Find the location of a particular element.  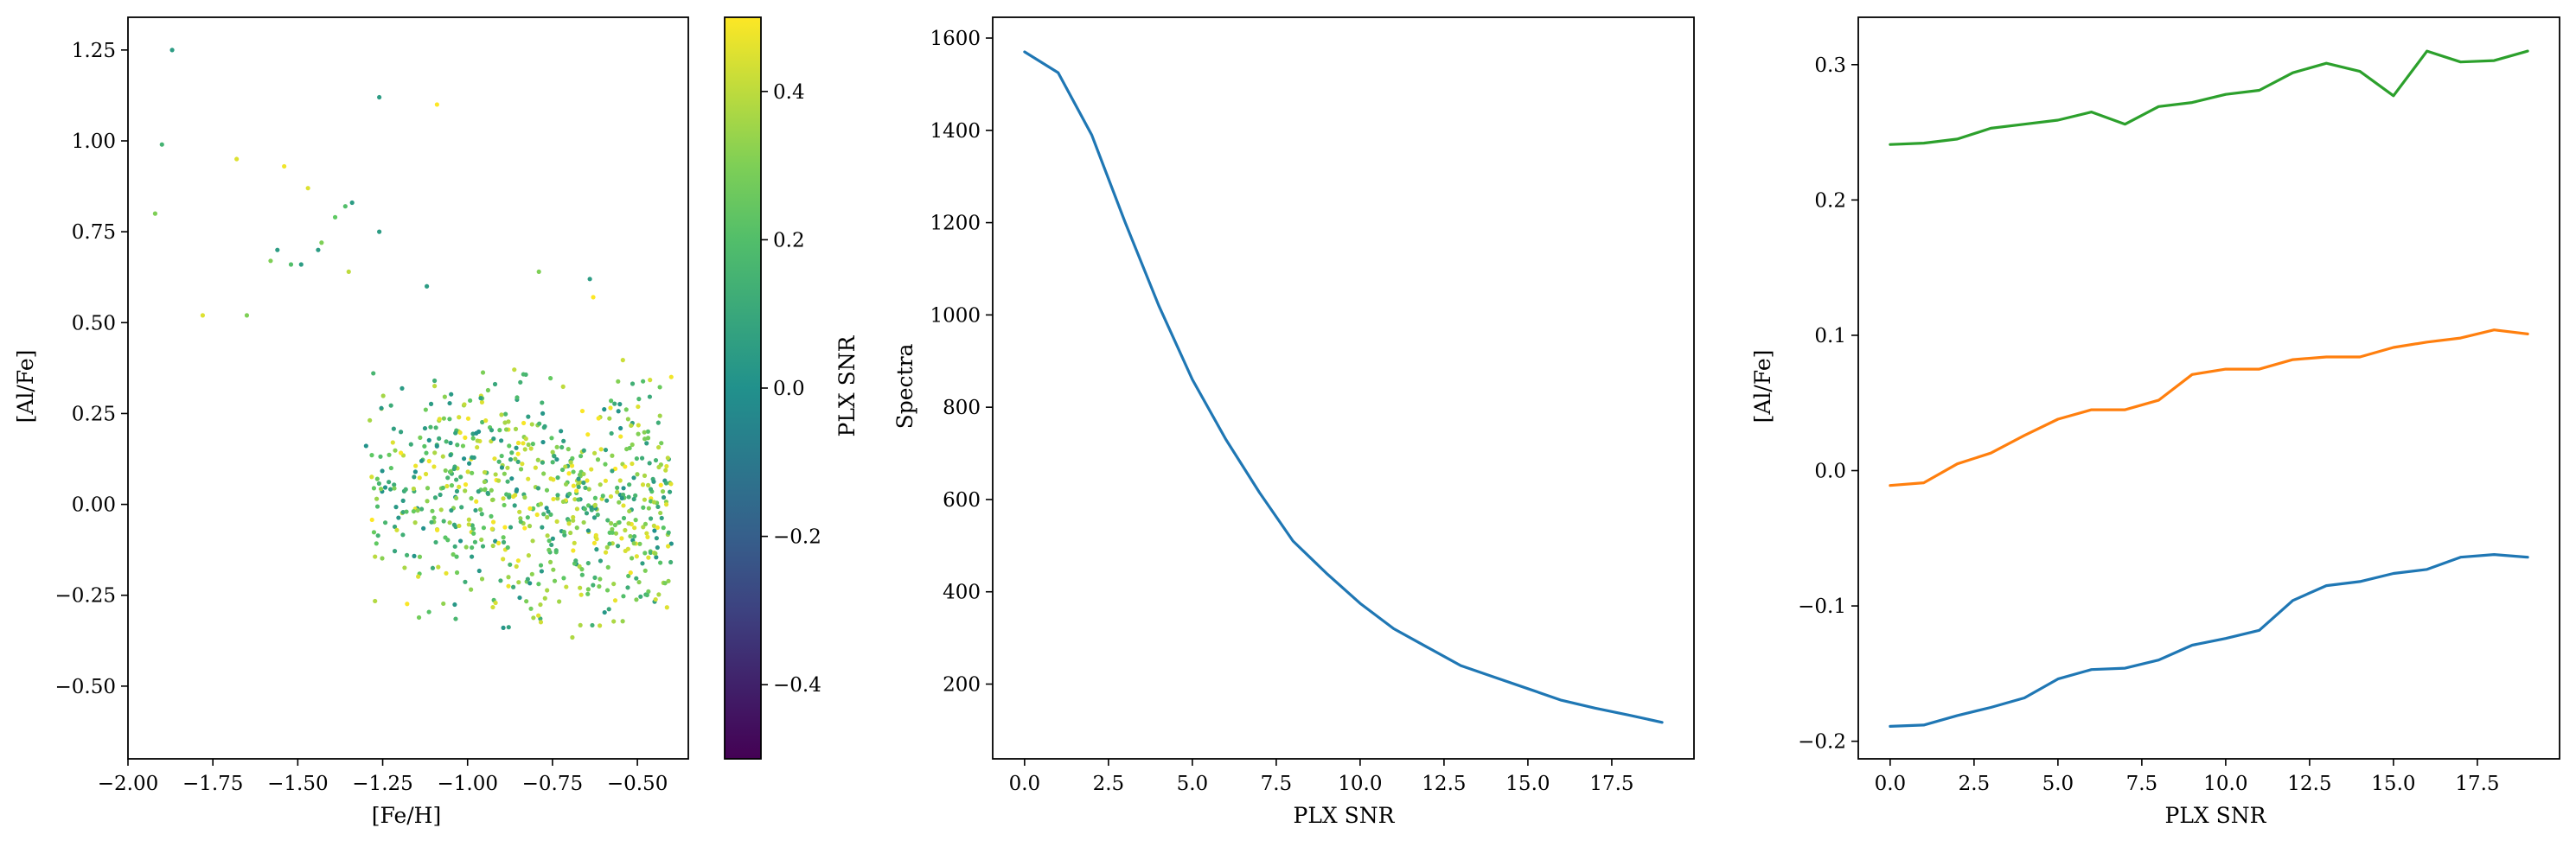

alfe-xlabel: PLX SNR is located at coordinates (2216, 815).